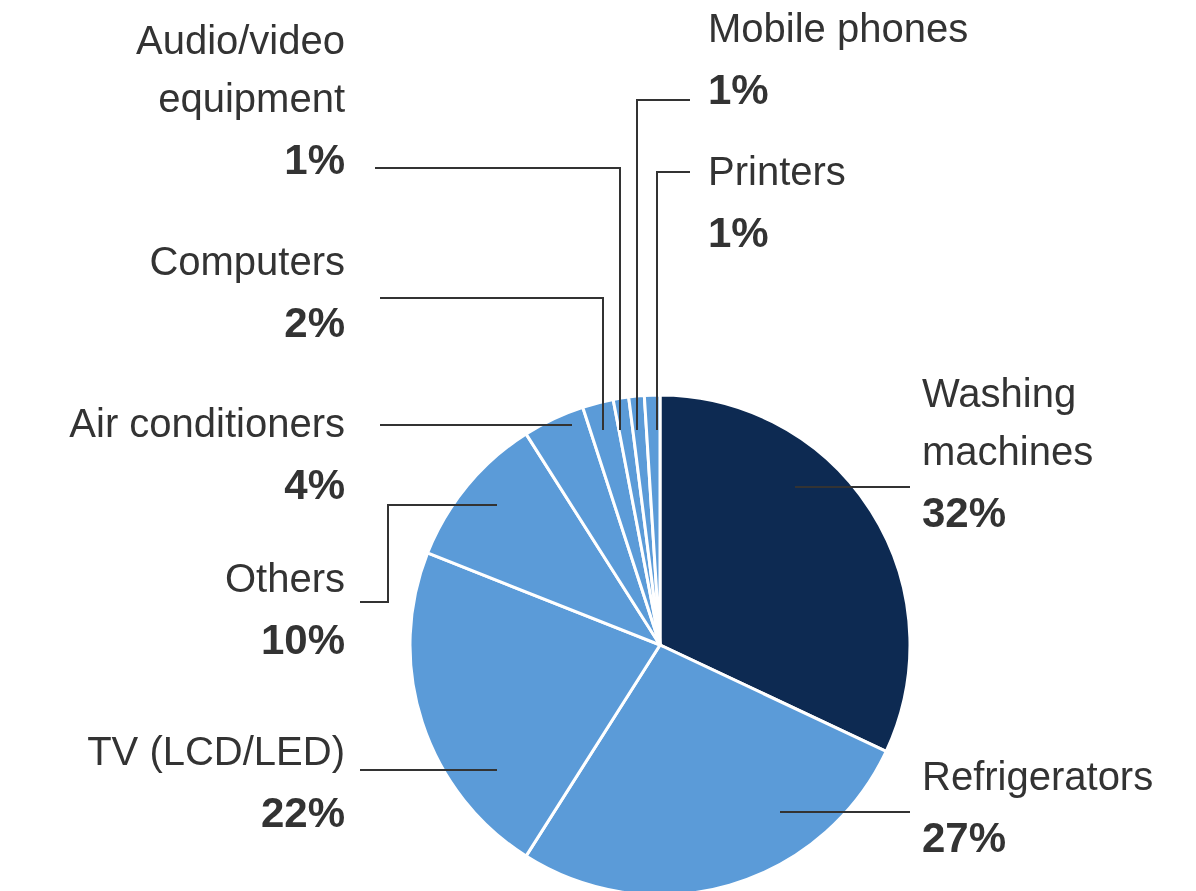  I want to click on slice-label: Air conditioners, so click(207, 423).